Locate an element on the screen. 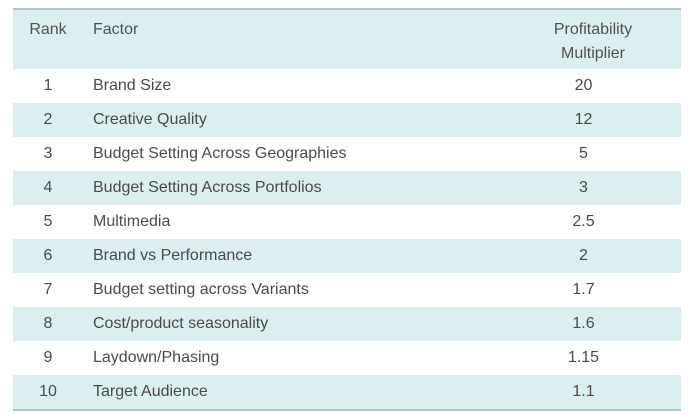 This screenshot has width=689, height=415. factor-cell: Brand vs Performance is located at coordinates (173, 255).